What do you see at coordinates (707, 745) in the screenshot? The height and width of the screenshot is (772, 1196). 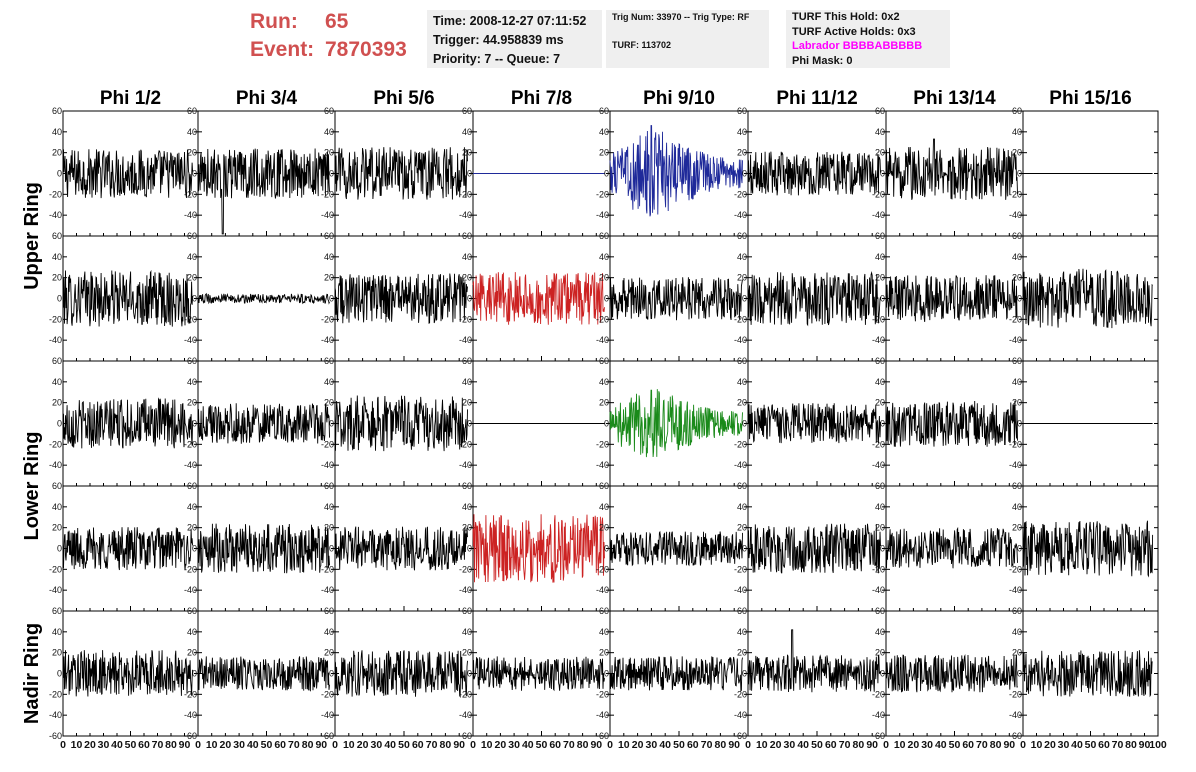 I see `x-tick-label: 70` at bounding box center [707, 745].